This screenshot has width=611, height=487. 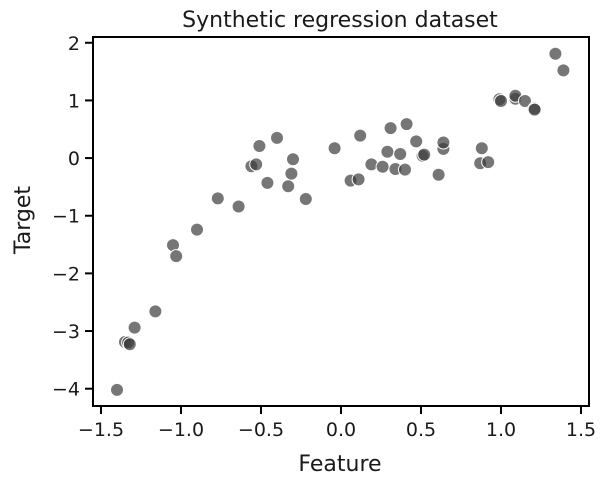 What do you see at coordinates (341, 430) in the screenshot?
I see `x-tick-label: 0.0` at bounding box center [341, 430].